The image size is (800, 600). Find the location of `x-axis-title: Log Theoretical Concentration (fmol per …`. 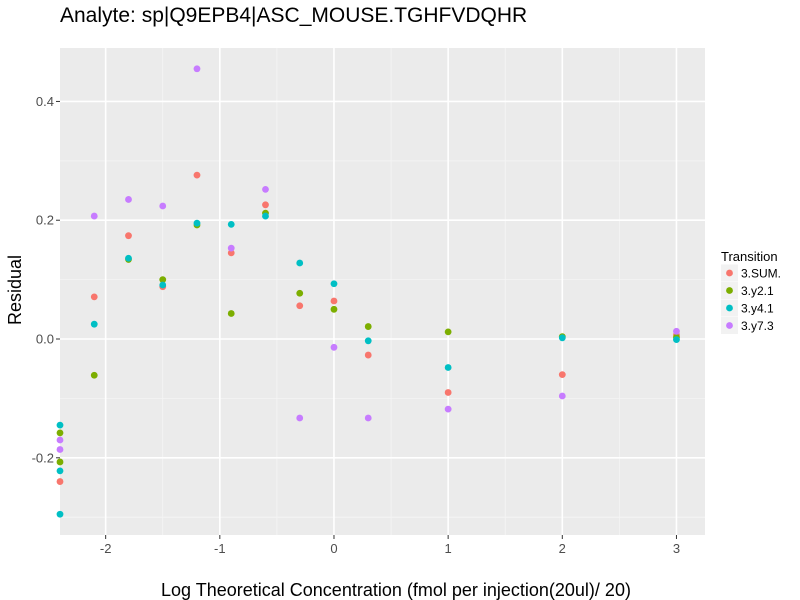

x-axis-title: Log Theoretical Concentration (fmol per … is located at coordinates (396, 590).